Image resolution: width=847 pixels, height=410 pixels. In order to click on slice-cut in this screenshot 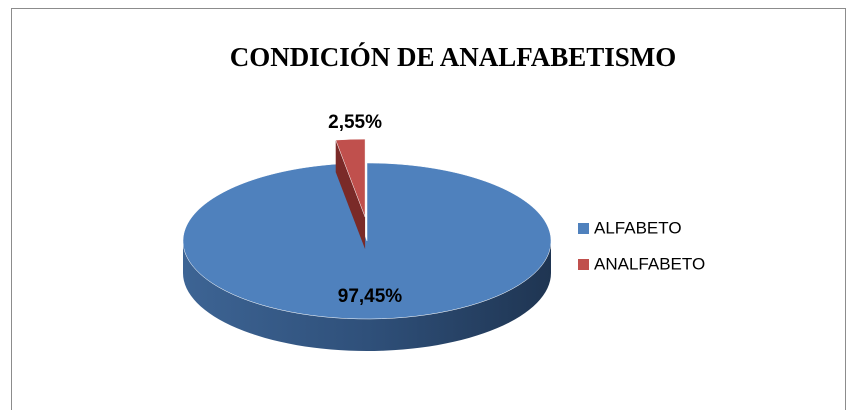, I will do `click(350, 195)`.